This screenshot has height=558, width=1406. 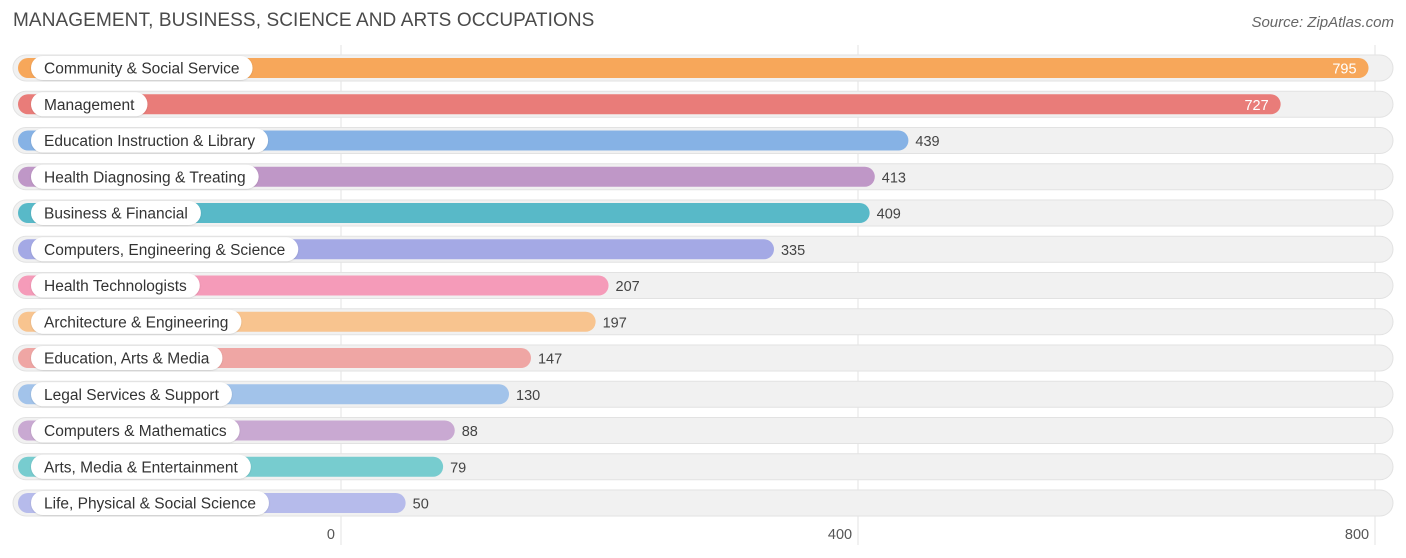 I want to click on category-label: Education Instruction & Library, so click(x=149, y=141).